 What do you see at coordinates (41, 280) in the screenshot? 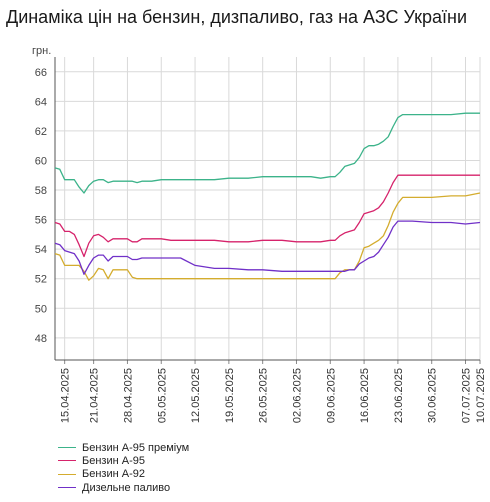
I see `y-tick-label: 52` at bounding box center [41, 280].